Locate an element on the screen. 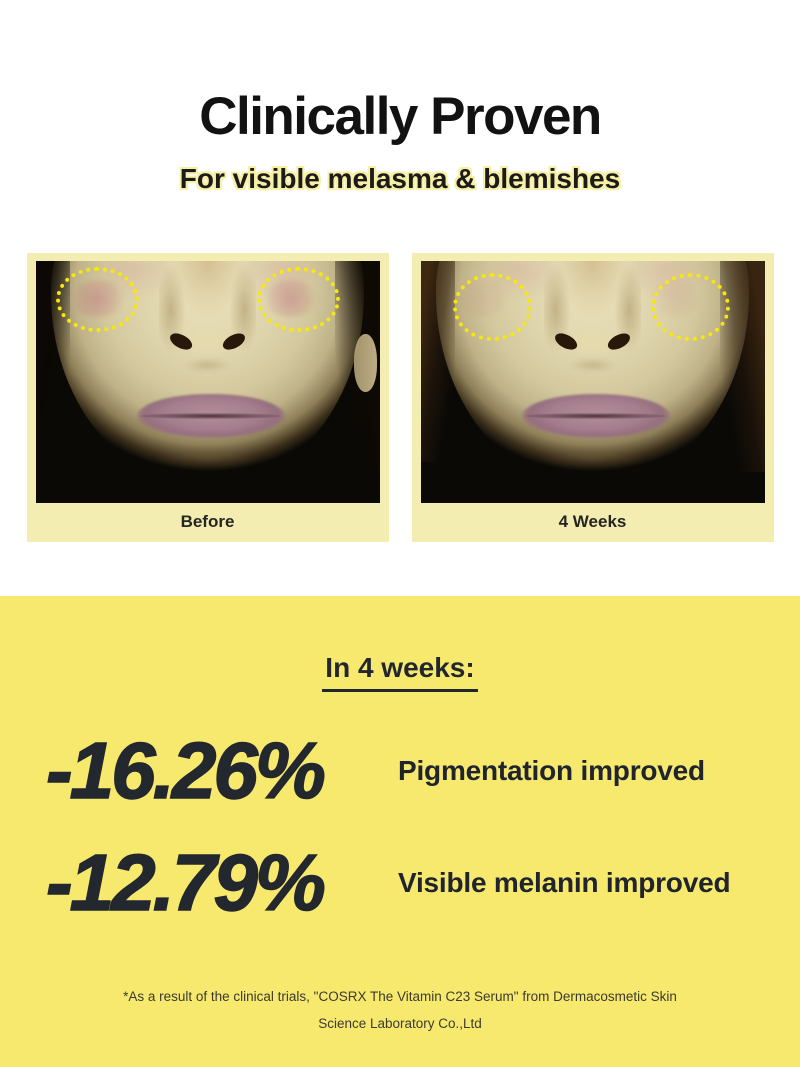 The height and width of the screenshot is (1067, 800). after-photo is located at coordinates (592, 382).